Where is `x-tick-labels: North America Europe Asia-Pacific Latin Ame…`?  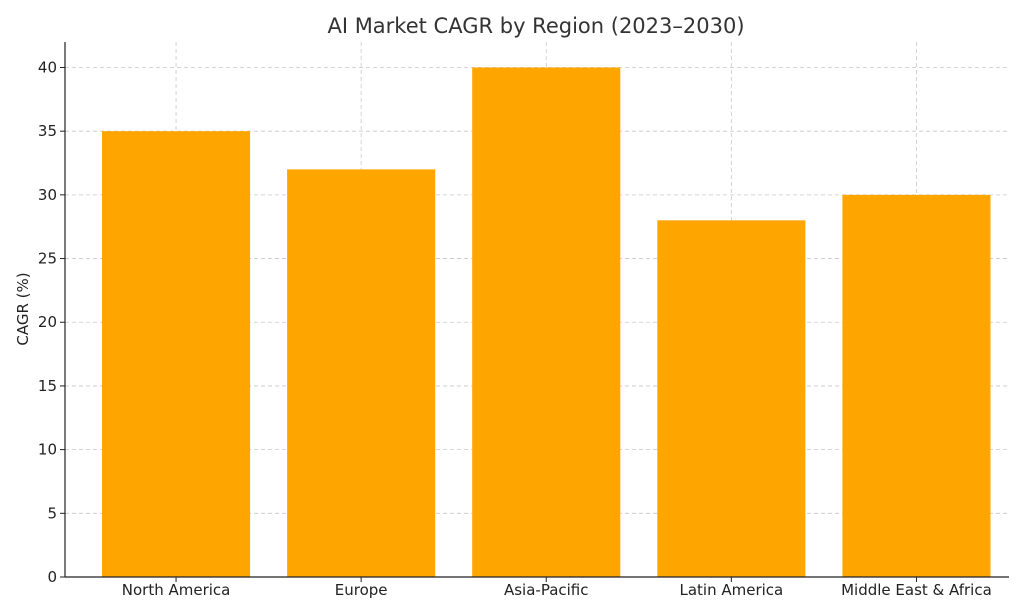
x-tick-labels: North America Europe Asia-Pacific Latin Ame… is located at coordinates (557, 590).